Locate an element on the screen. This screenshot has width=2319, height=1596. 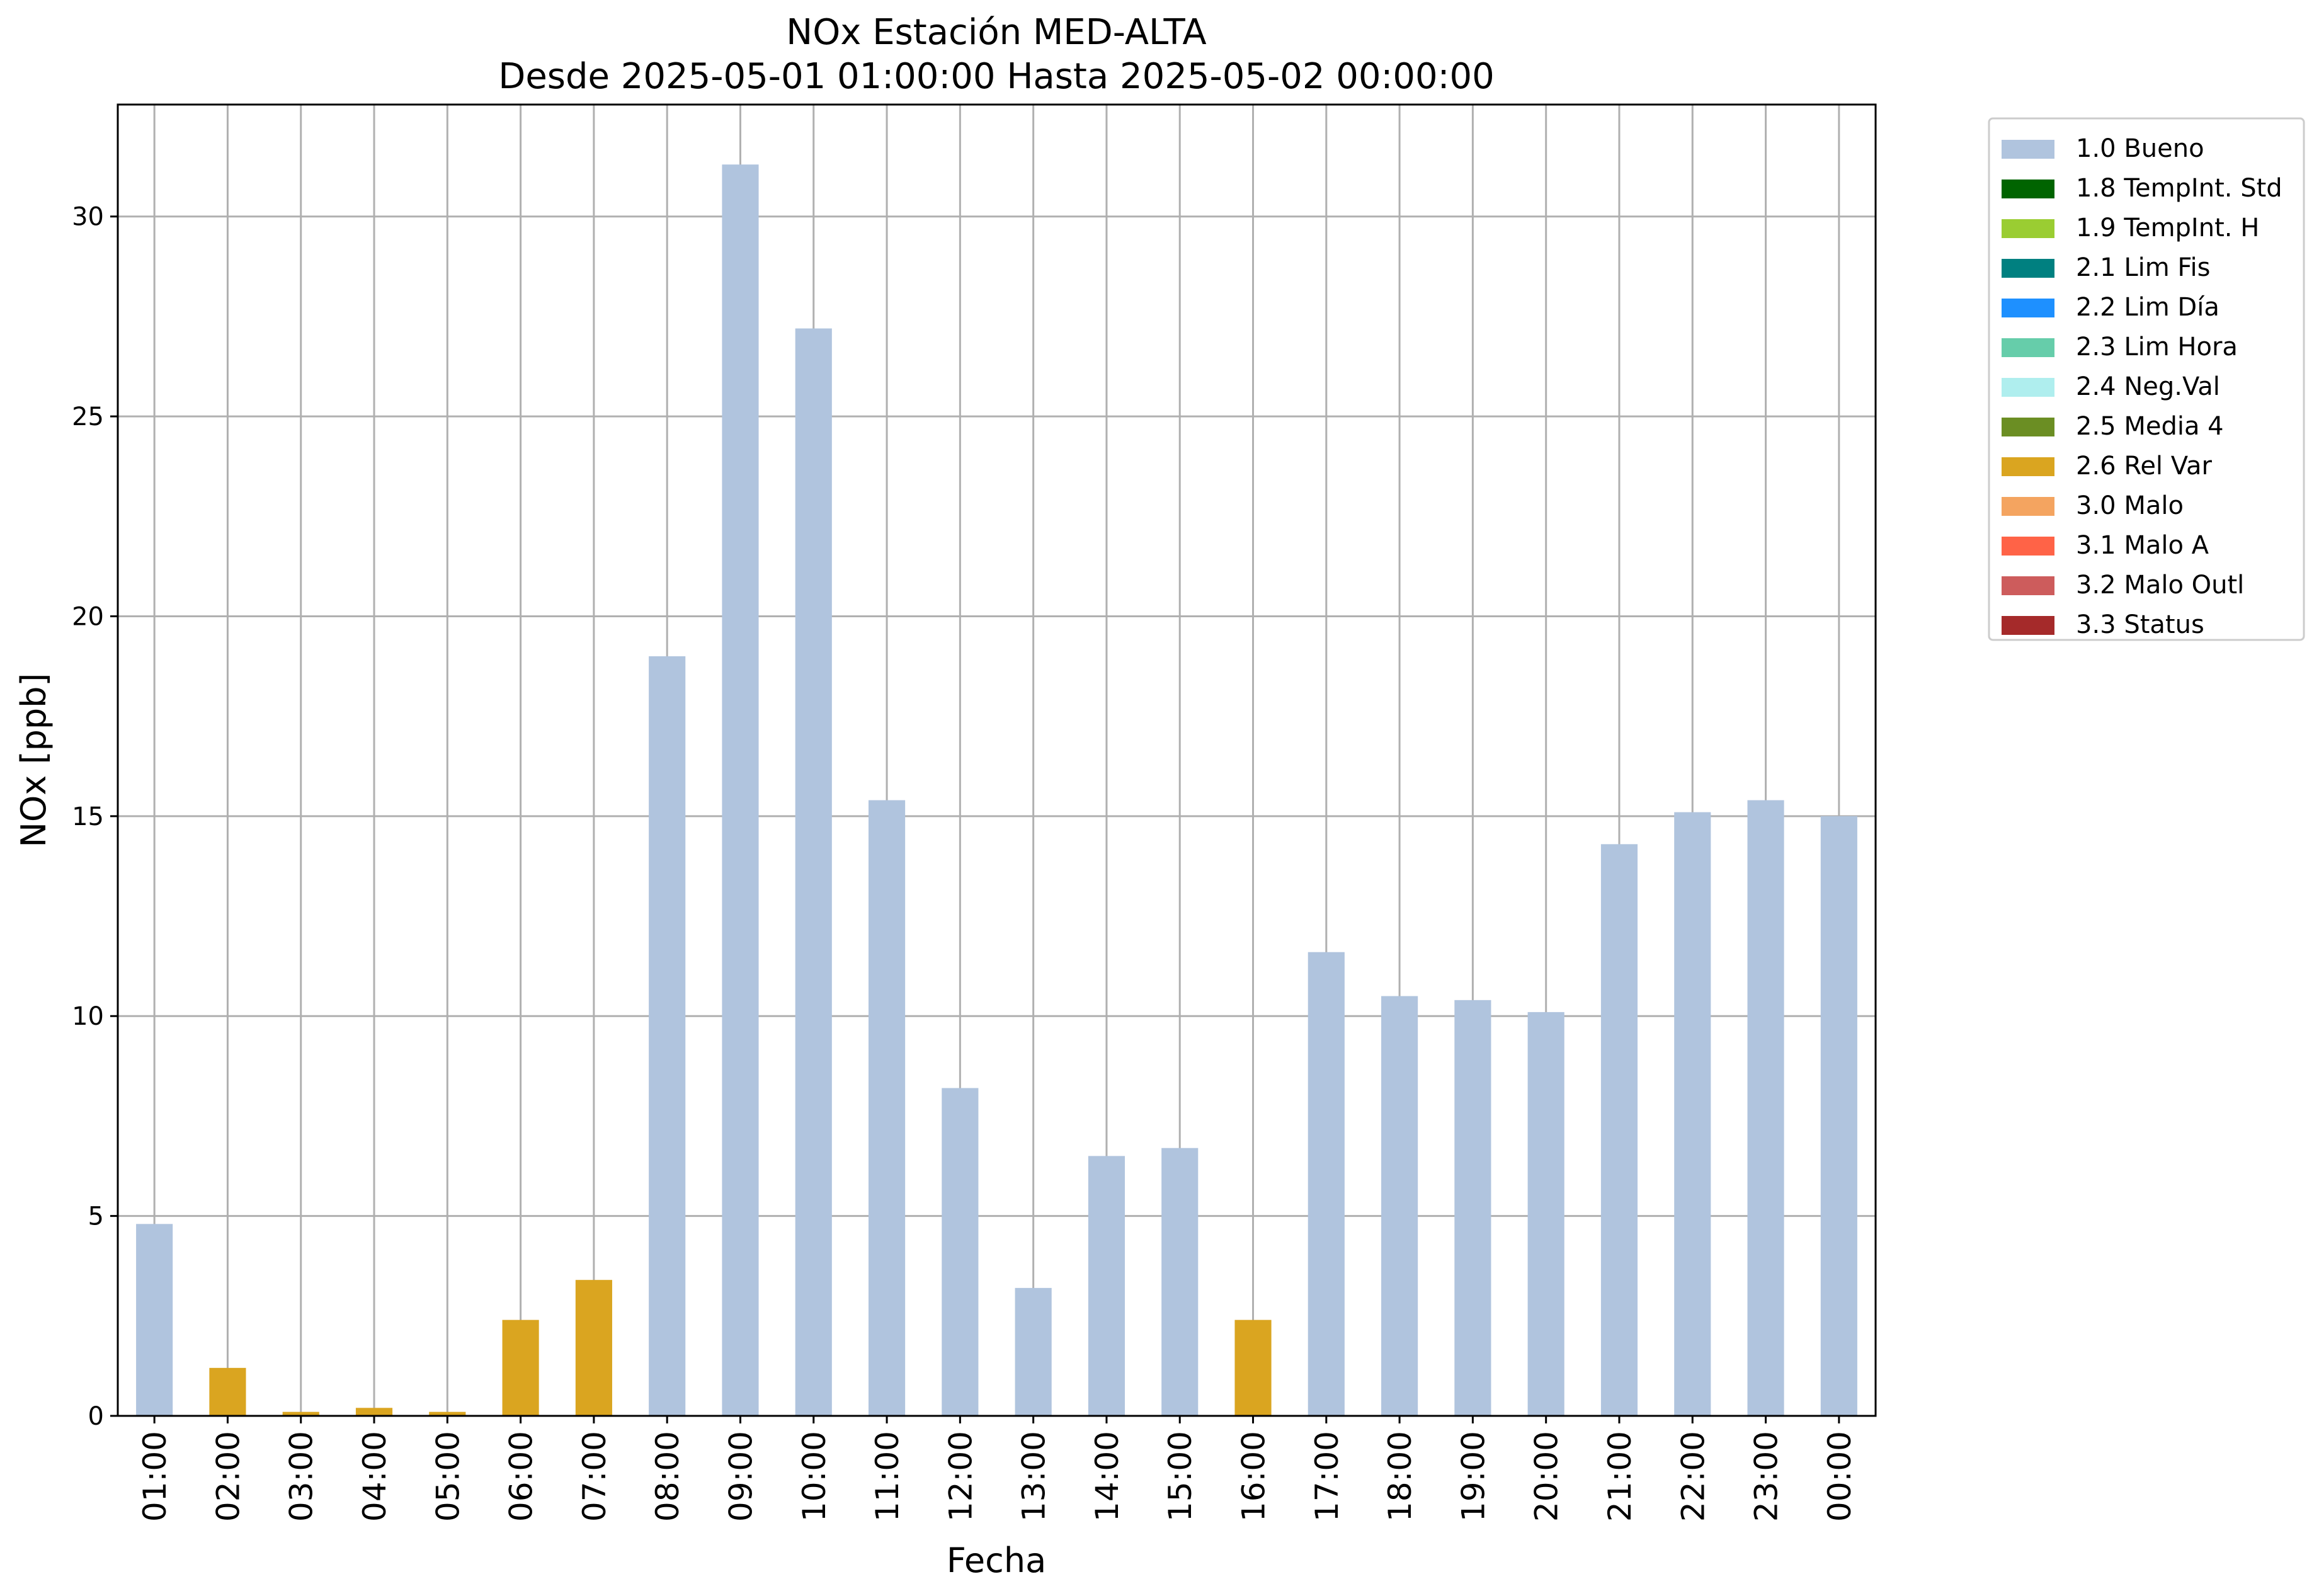
legend-label: 3.0 Malo is located at coordinates (2130, 505).